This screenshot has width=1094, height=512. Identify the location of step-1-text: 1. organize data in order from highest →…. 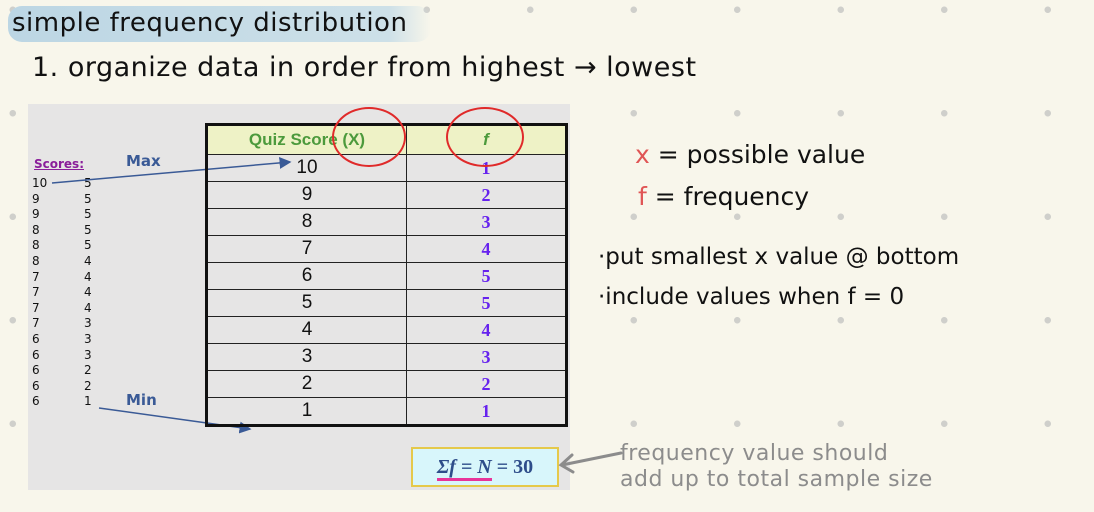
(364, 67).